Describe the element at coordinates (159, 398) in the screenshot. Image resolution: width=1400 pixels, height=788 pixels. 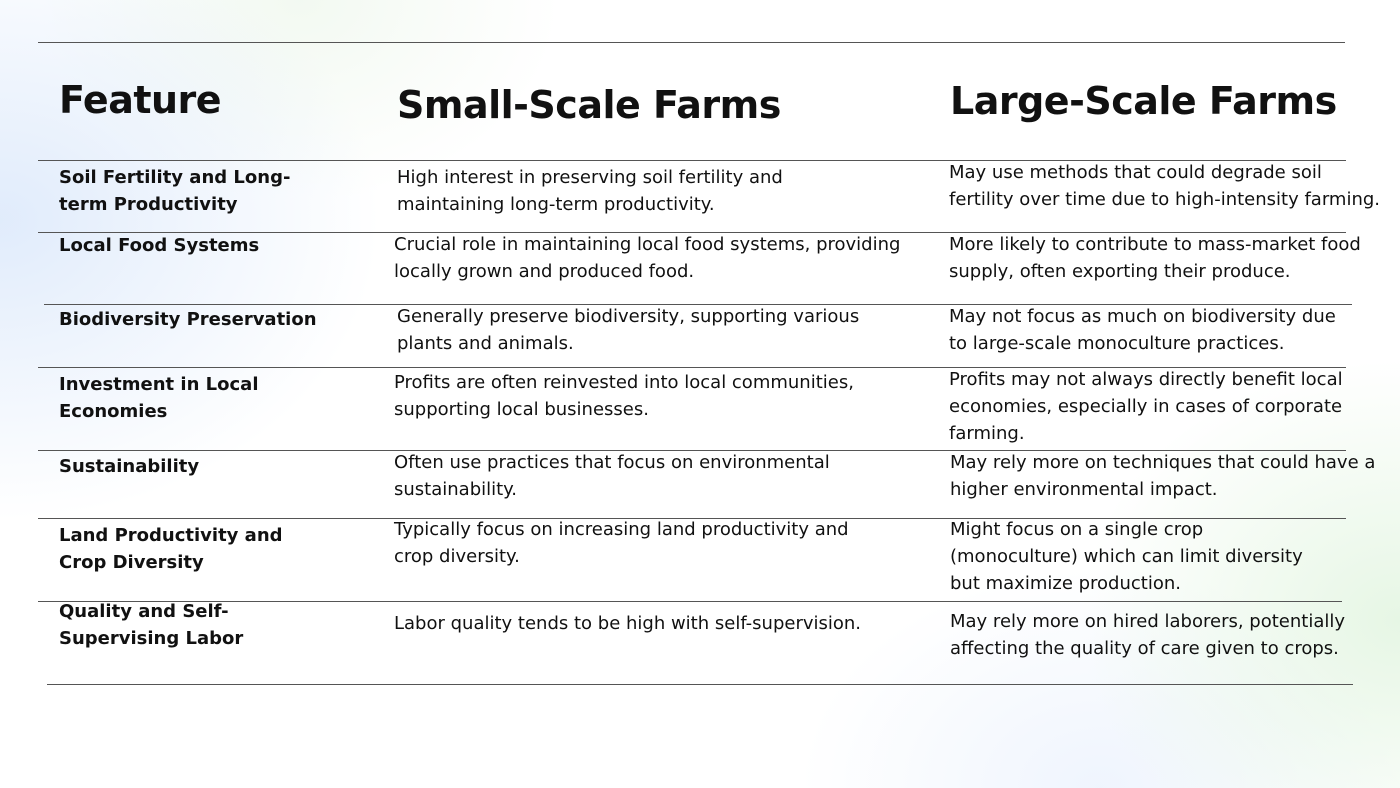
I see `row-feature: Investment in Local Economies` at that location.